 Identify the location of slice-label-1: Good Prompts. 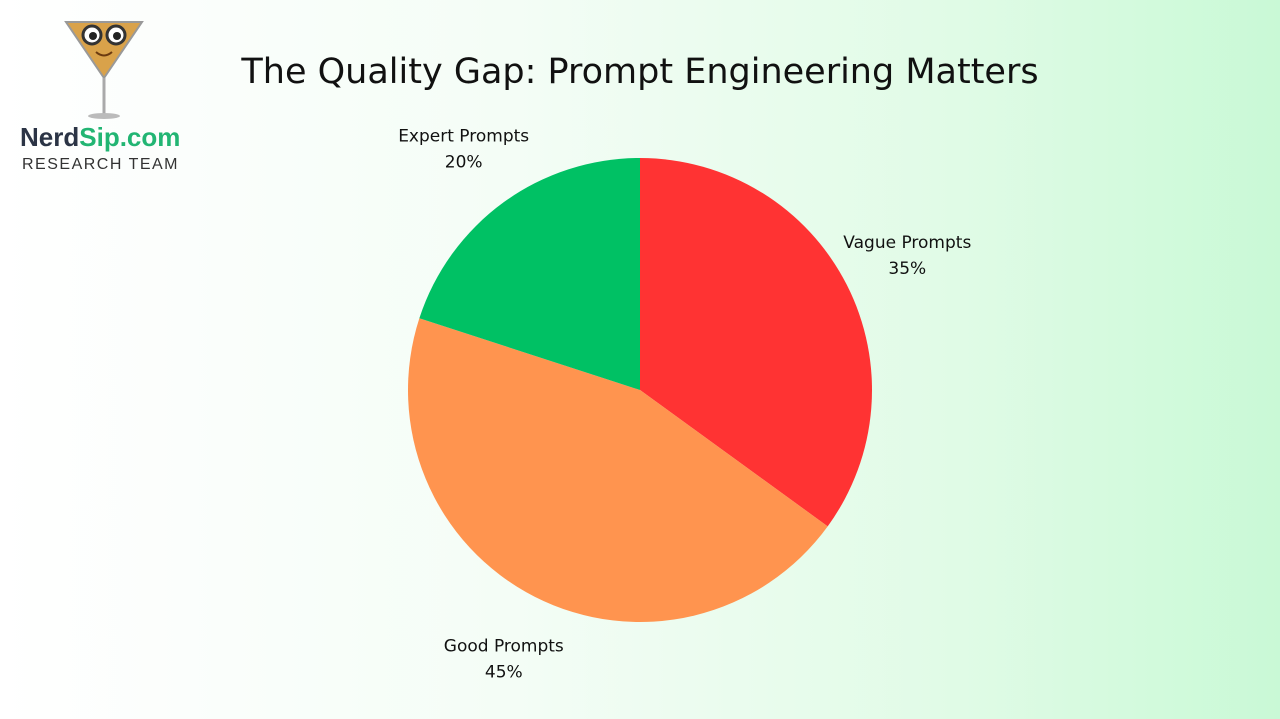
(504, 646).